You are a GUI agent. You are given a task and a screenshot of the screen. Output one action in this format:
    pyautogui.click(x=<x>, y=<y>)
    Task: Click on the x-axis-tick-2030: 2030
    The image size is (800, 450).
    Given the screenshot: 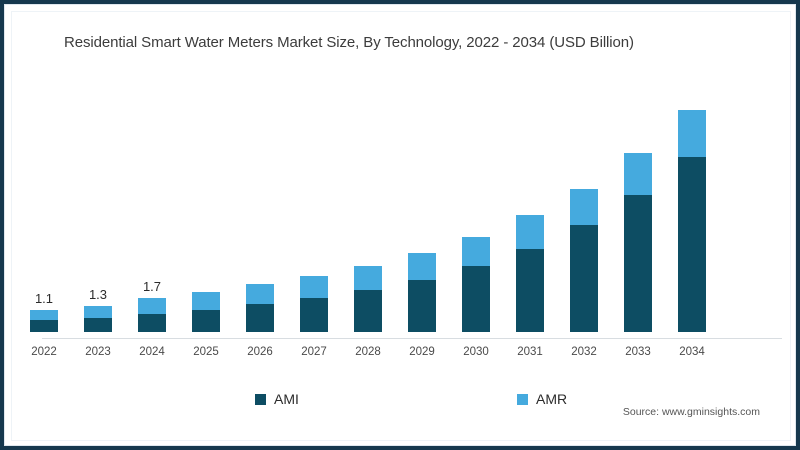 What is the action you would take?
    pyautogui.click(x=476, y=352)
    